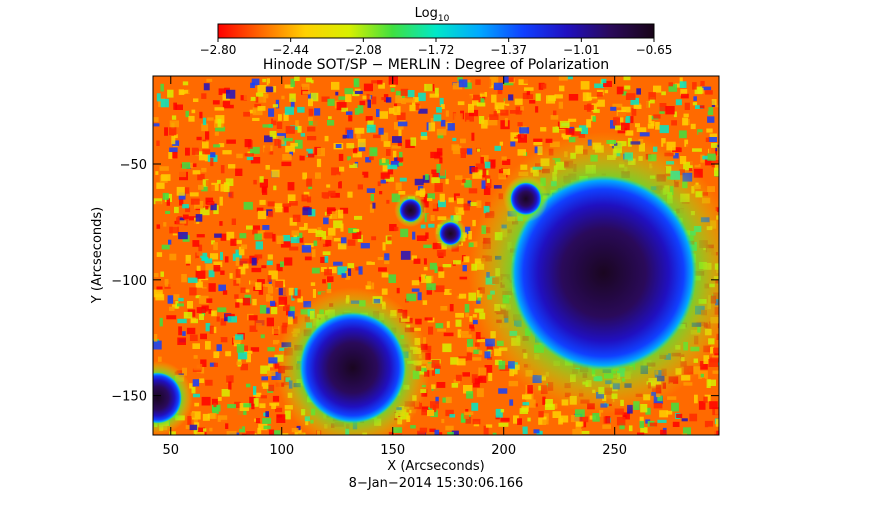 This screenshot has width=871, height=512. What do you see at coordinates (581, 50) in the screenshot?
I see `colorbar-tick-label: −1.01` at bounding box center [581, 50].